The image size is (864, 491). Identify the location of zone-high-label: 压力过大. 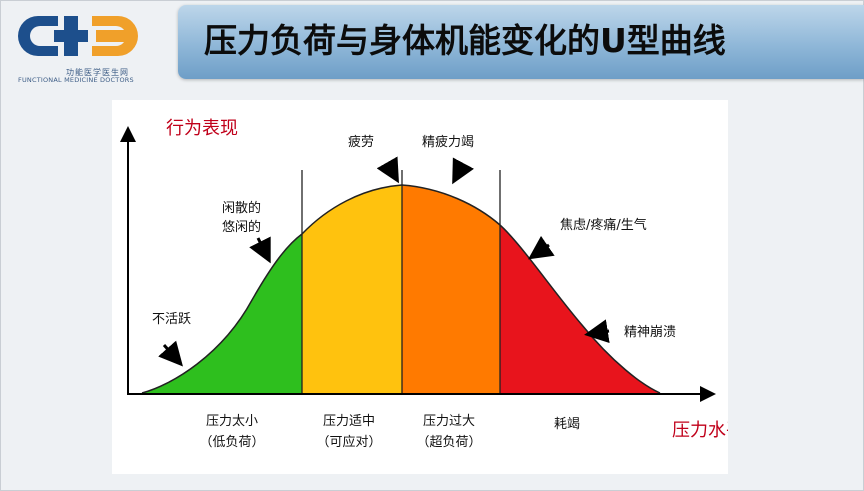
(449, 421).